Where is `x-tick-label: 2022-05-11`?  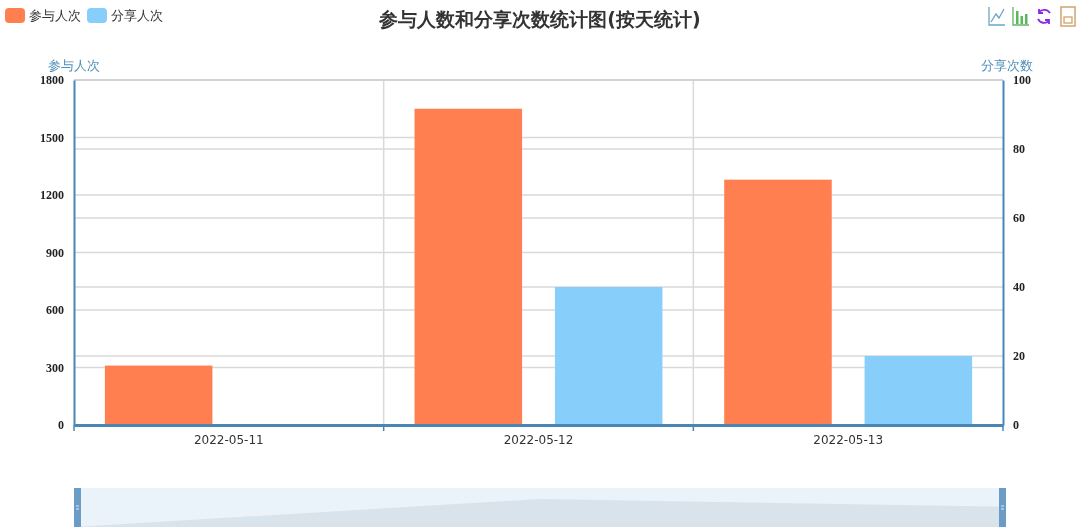
x-tick-label: 2022-05-11 is located at coordinates (228, 439).